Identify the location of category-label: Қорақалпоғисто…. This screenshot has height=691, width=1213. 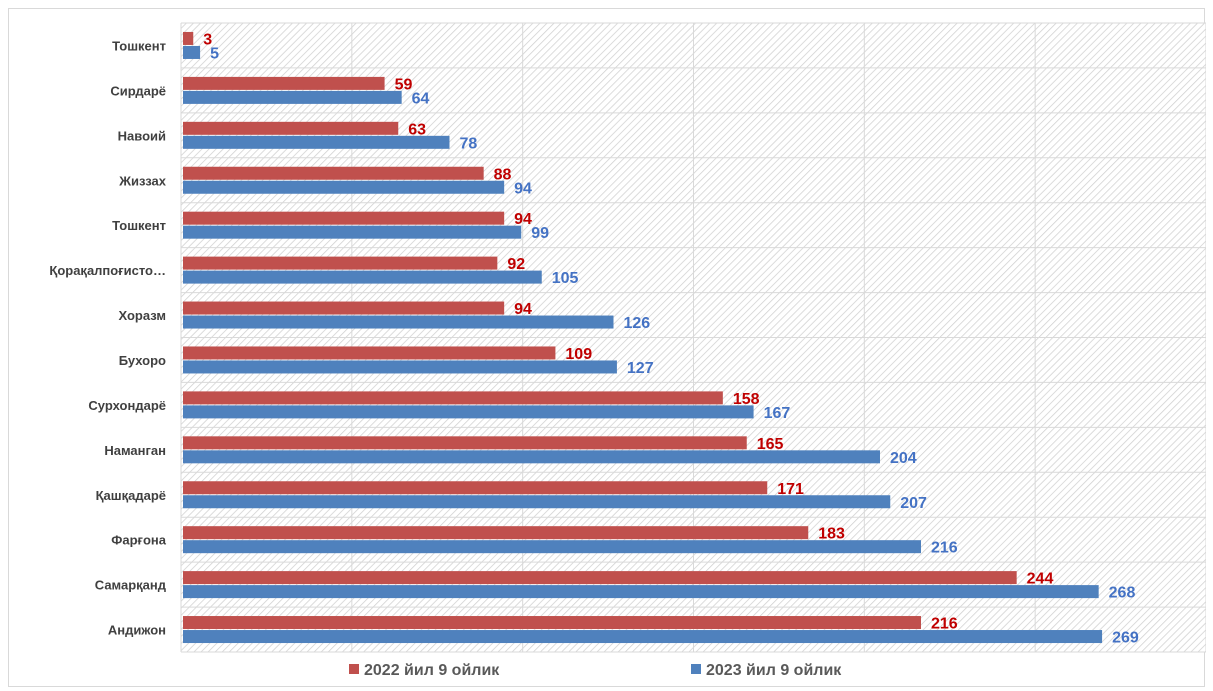
(107, 270).